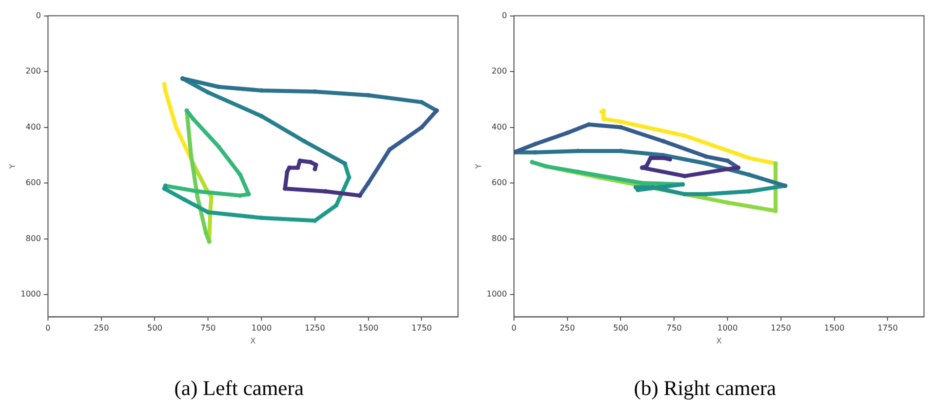  What do you see at coordinates (239, 388) in the screenshot?
I see `text: (a) Left camera` at bounding box center [239, 388].